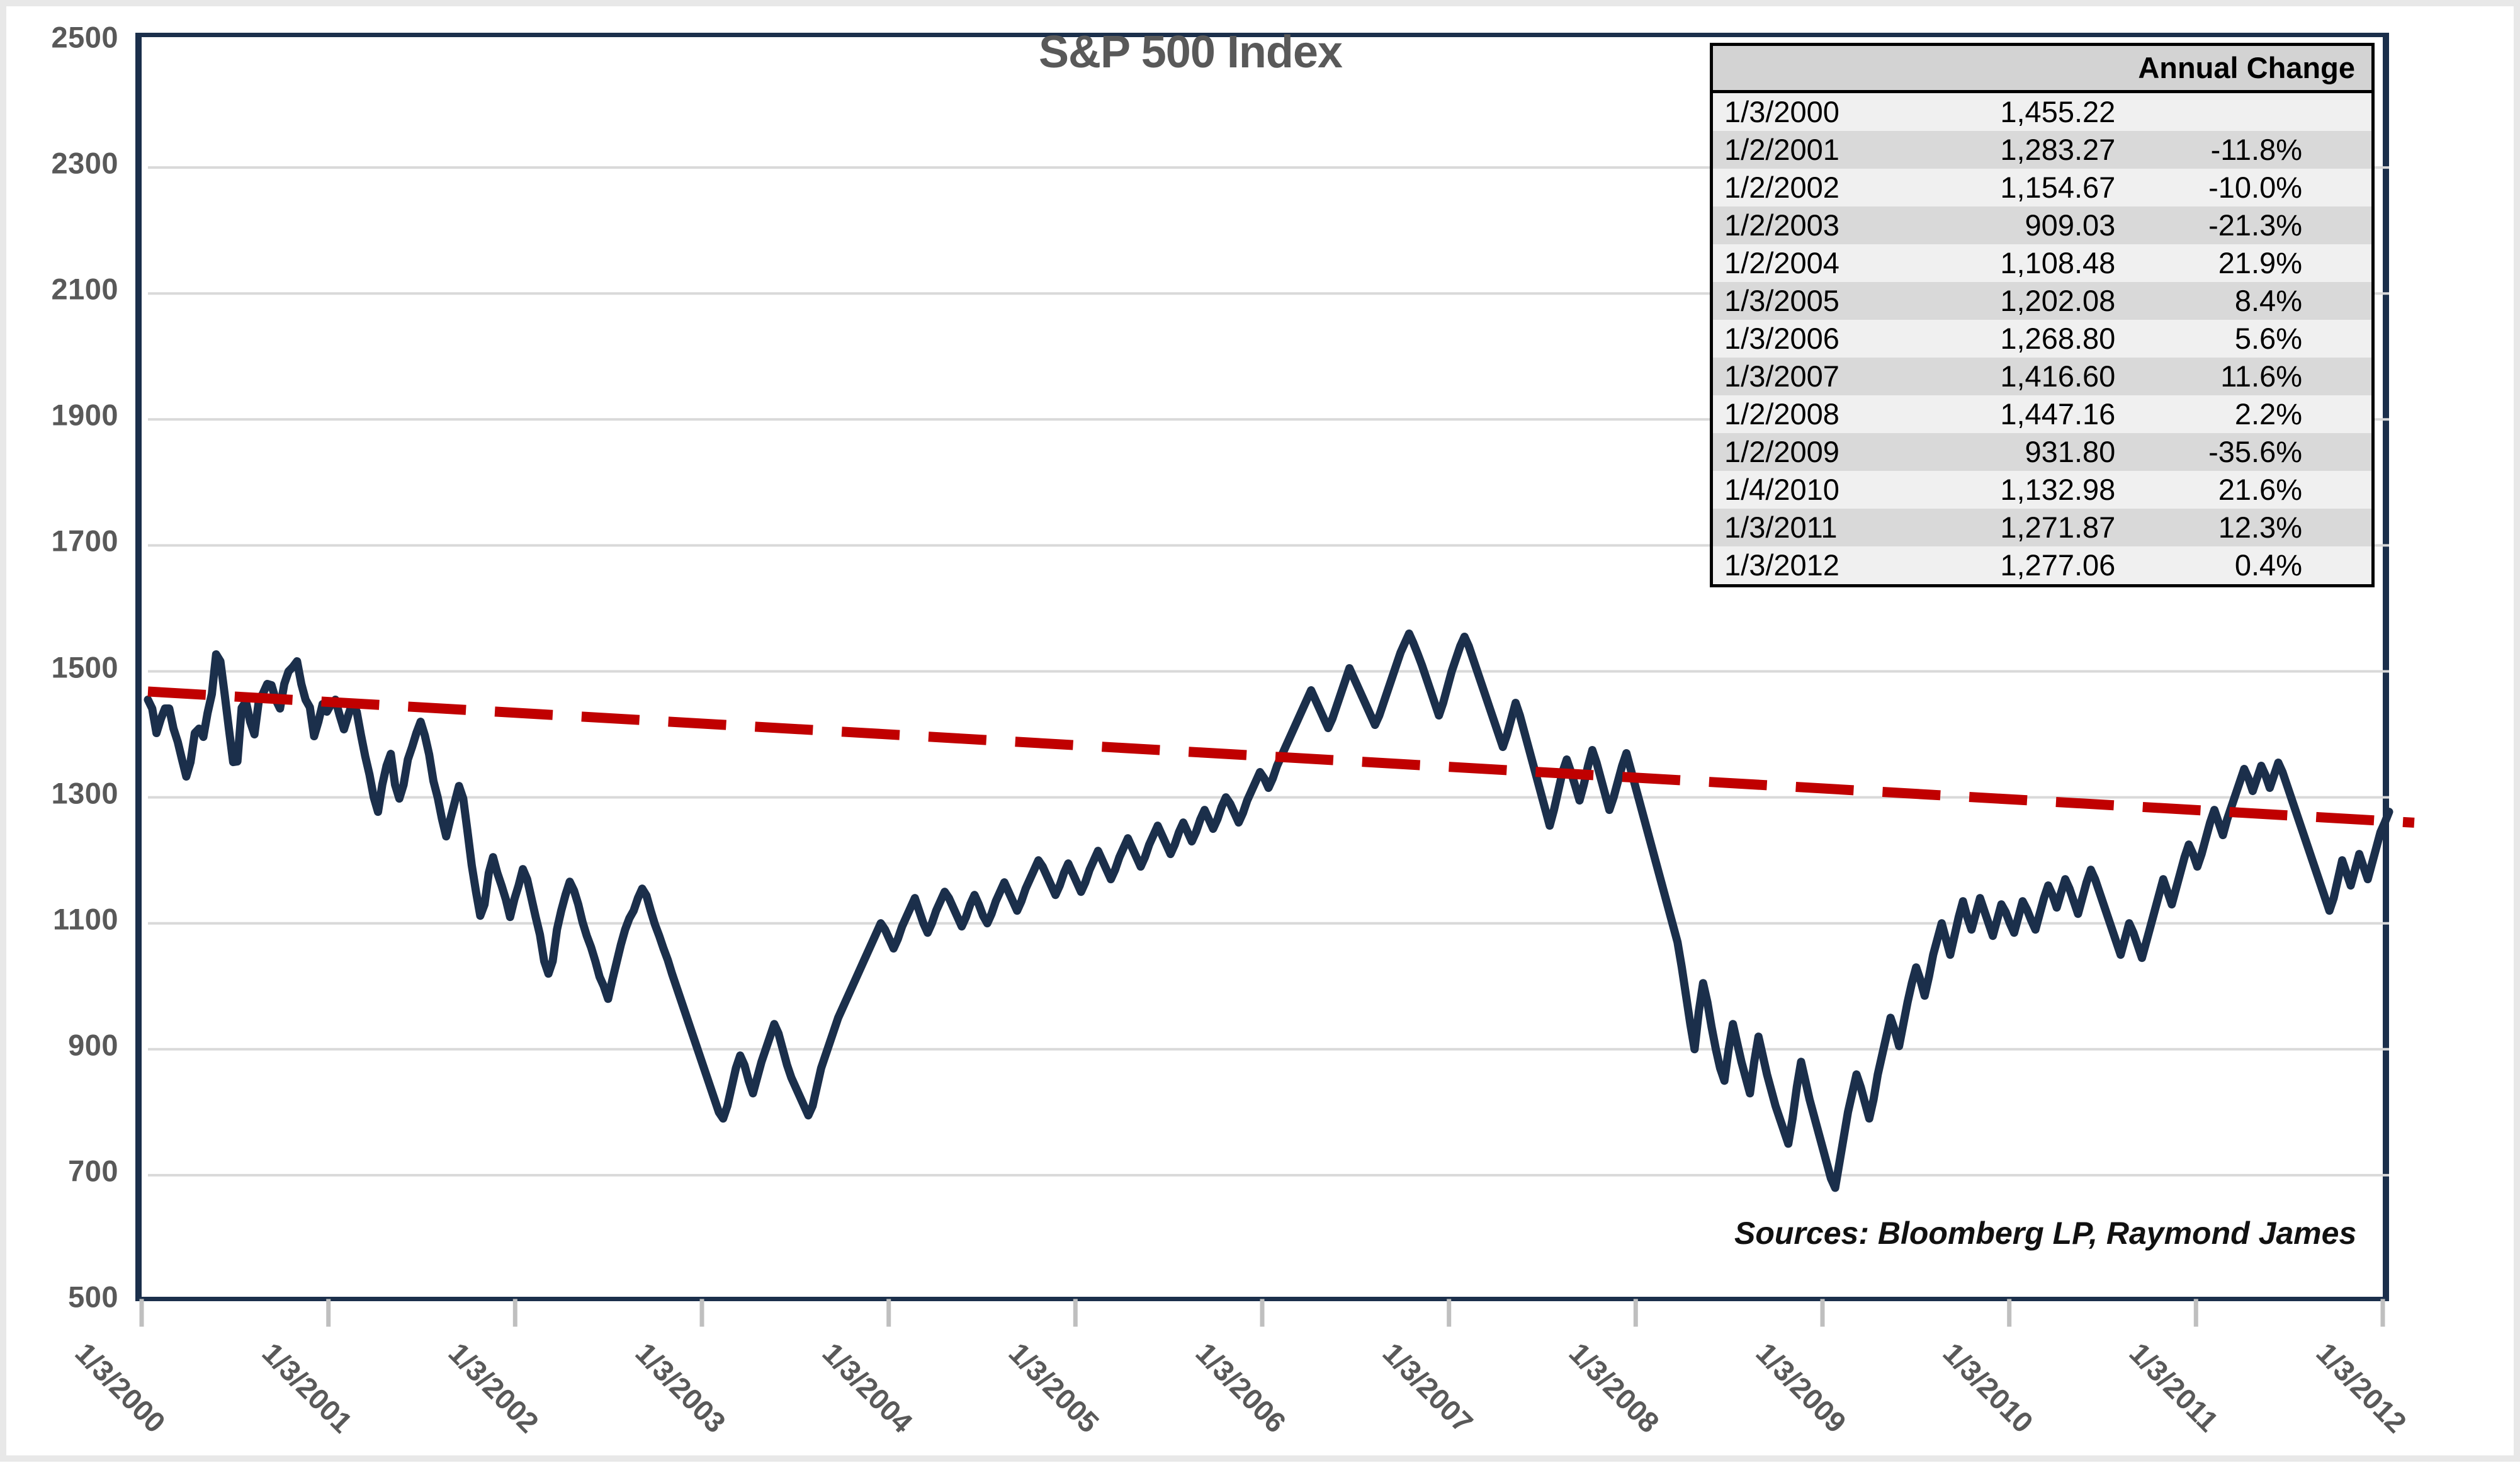  I want to click on table-cell-value: 1,271.87, so click(2058, 527).